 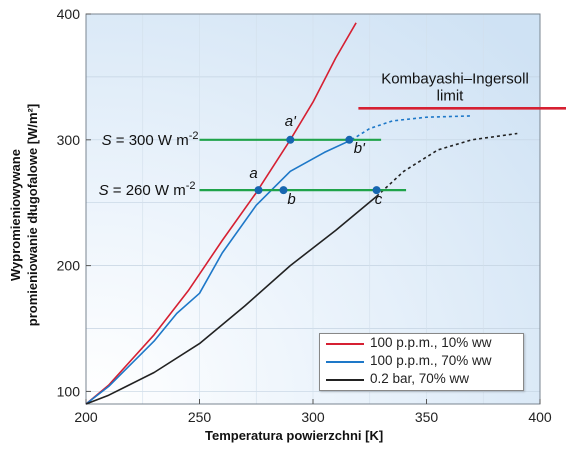 I want to click on legend-item-black: 0.2 bar, 70% ww, so click(x=421, y=379).